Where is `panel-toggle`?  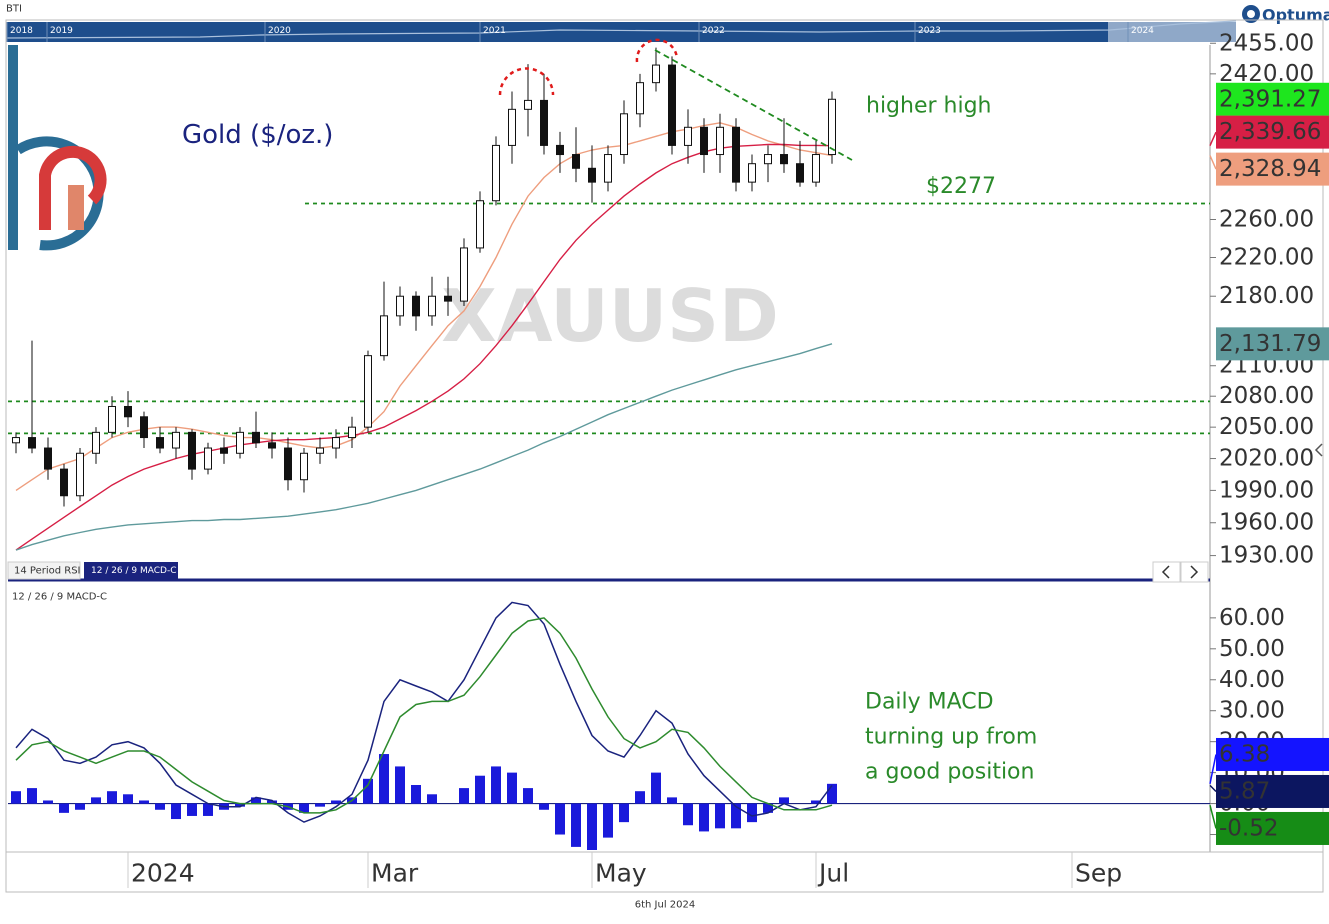
panel-toggle is located at coordinates (1318, 450).